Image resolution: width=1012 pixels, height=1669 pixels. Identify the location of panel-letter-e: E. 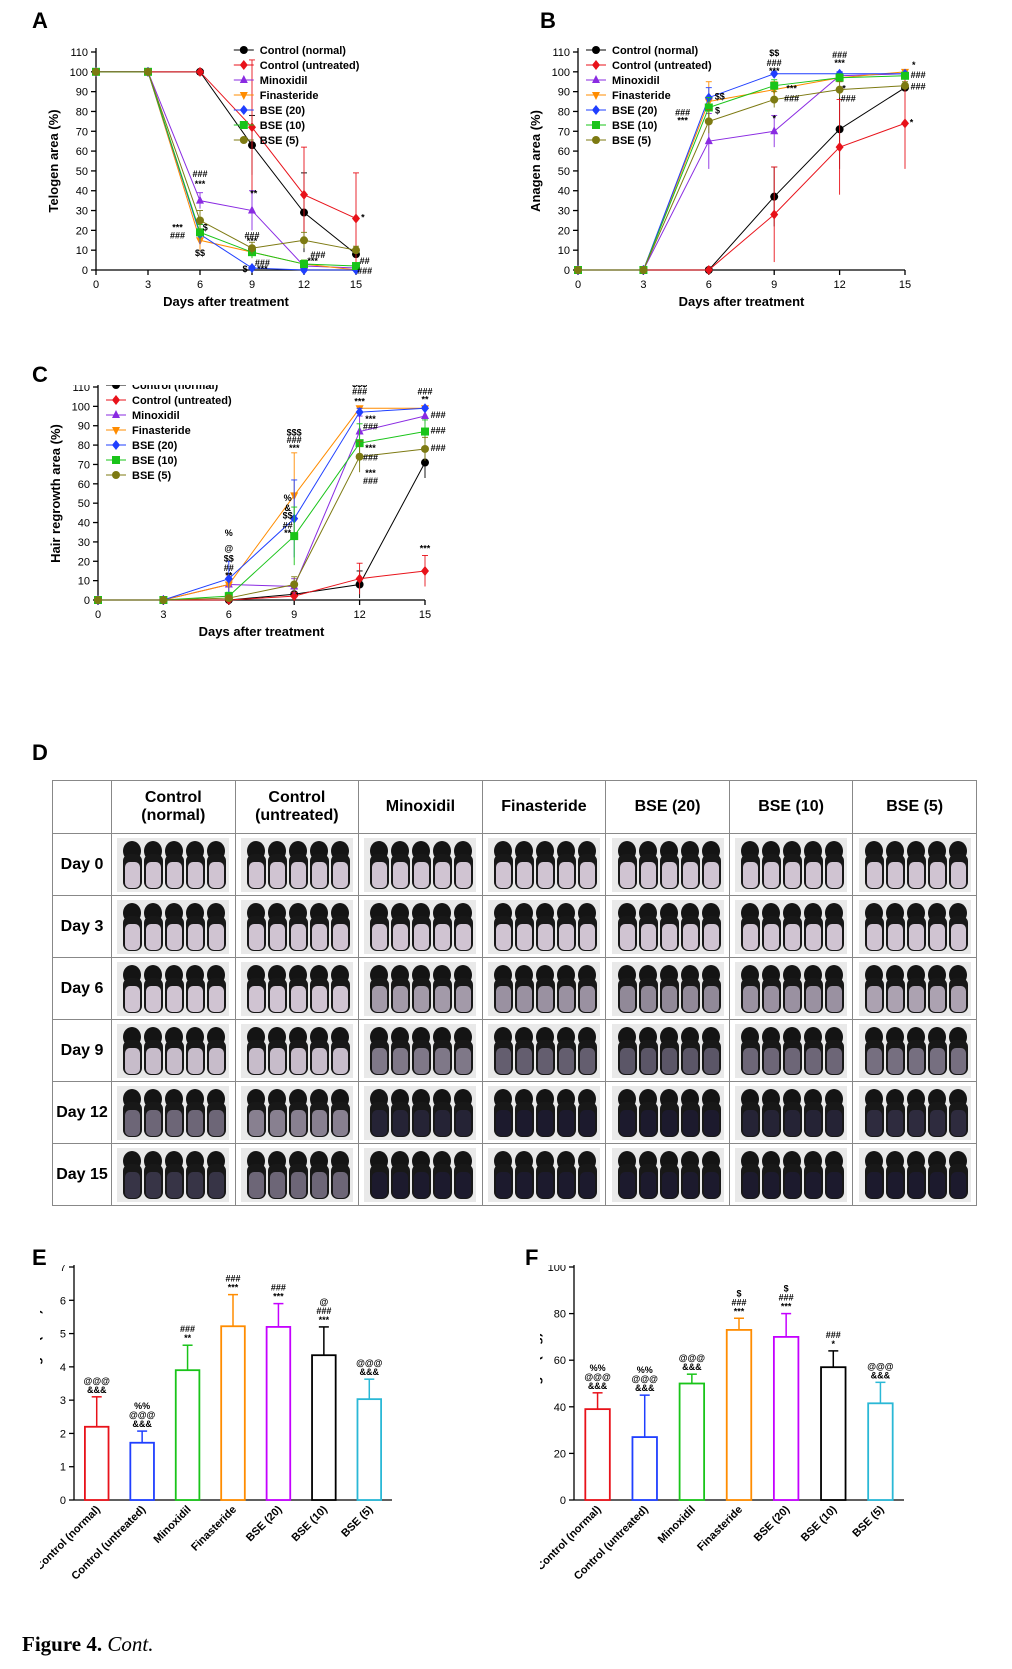
(39, 1257).